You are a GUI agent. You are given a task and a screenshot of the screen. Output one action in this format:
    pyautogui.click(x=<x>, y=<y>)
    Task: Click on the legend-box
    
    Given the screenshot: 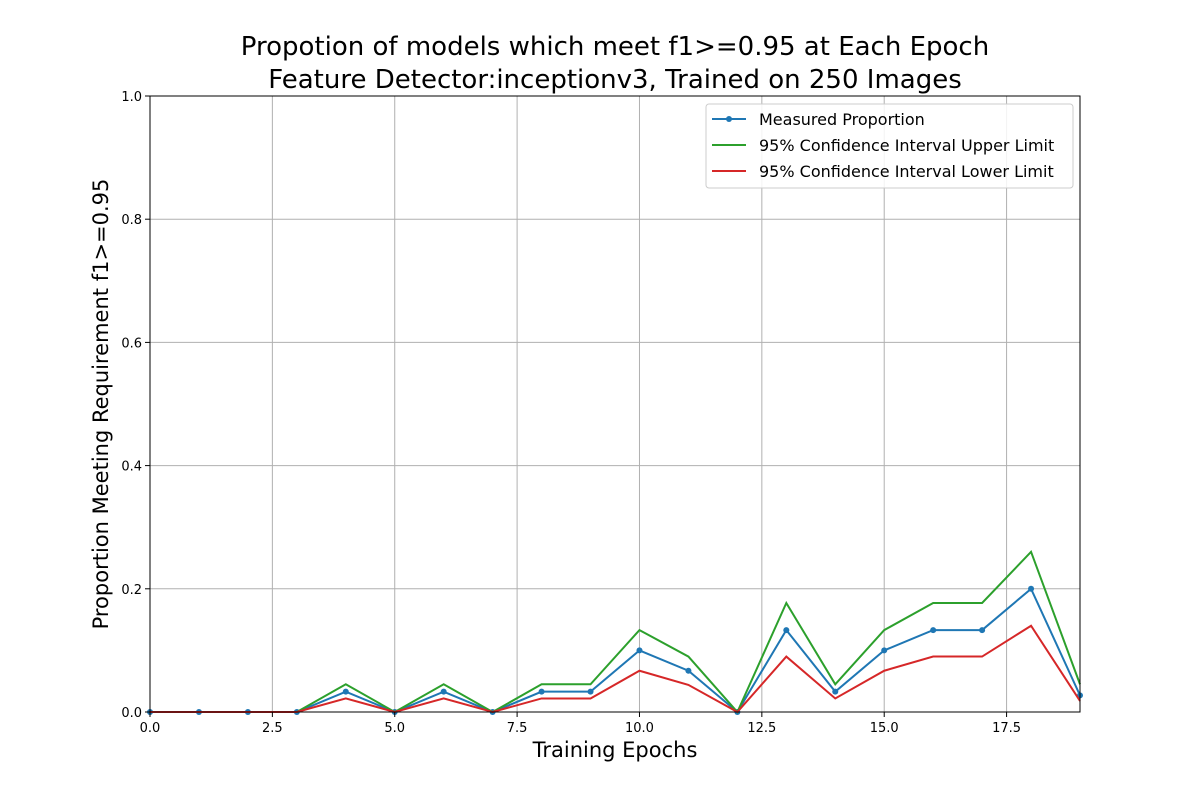 What is the action you would take?
    pyautogui.click(x=889, y=146)
    